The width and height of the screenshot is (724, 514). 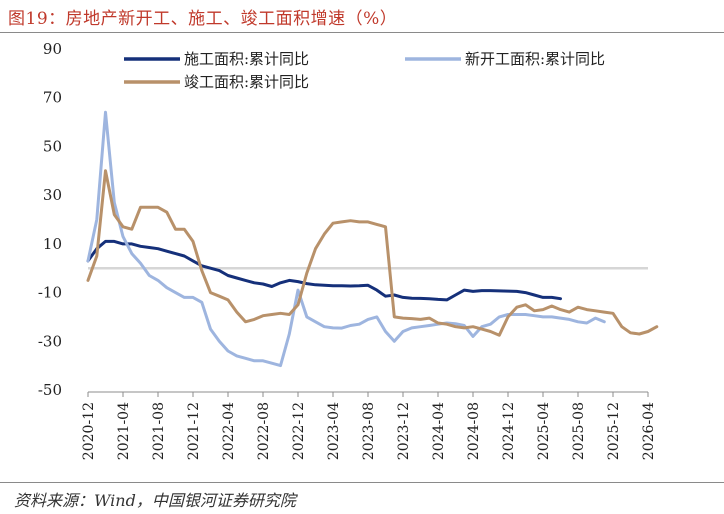 I want to click on x-tick-label: 2022-12, so click(x=299, y=431).